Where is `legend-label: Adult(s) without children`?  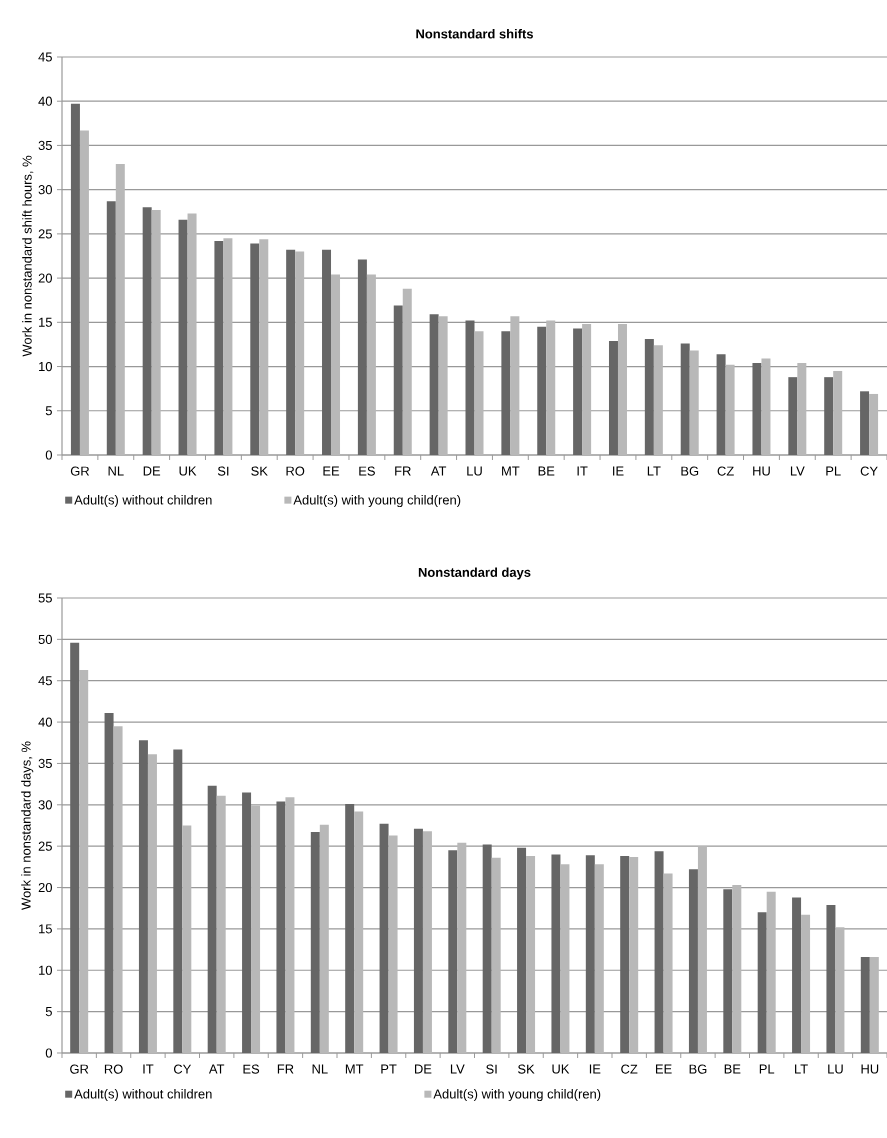 legend-label: Adult(s) without children is located at coordinates (143, 1095).